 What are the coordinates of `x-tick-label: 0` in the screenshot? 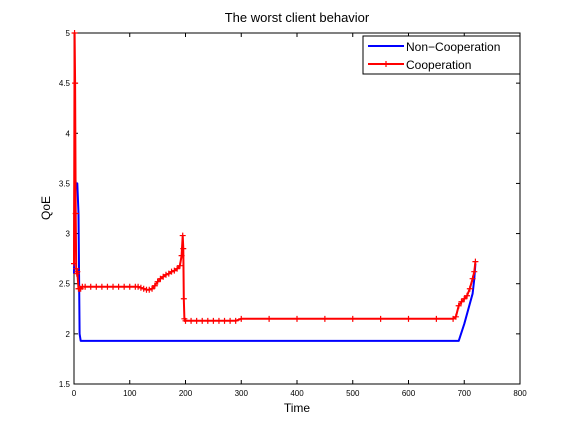 It's located at (74, 393).